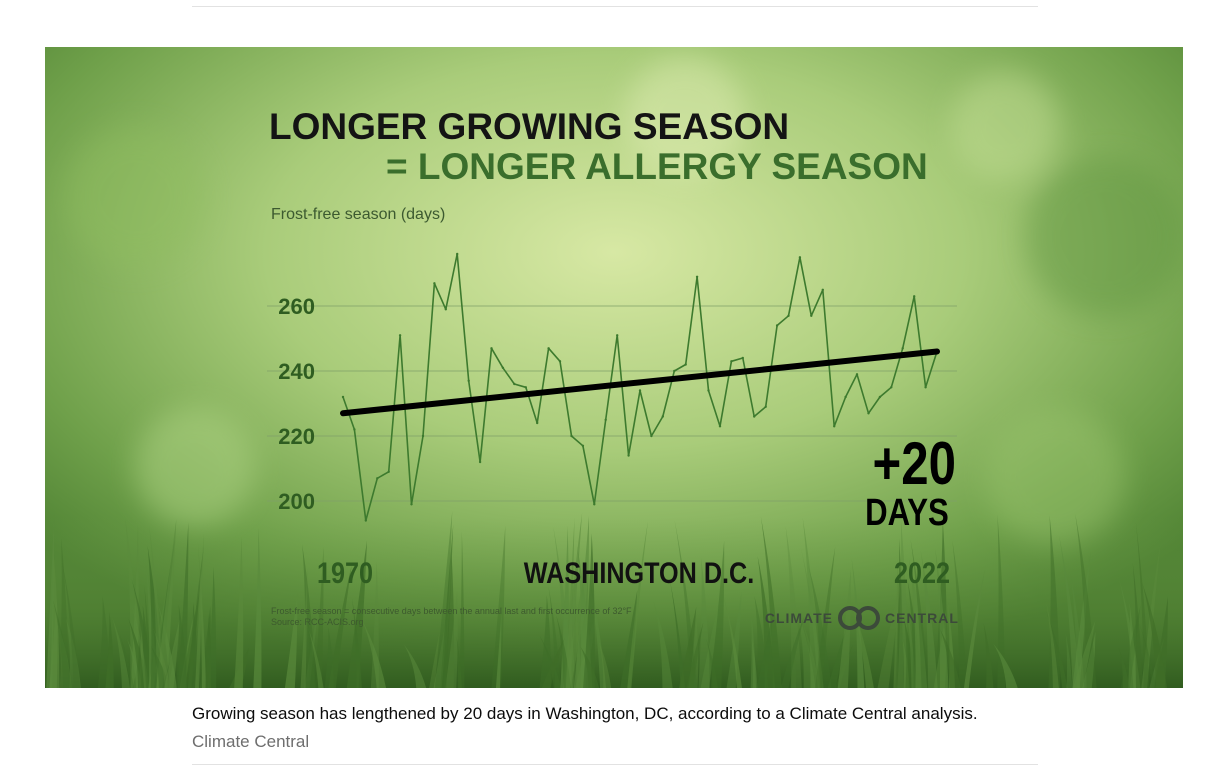 This screenshot has height=773, width=1215. Describe the element at coordinates (571, 436) in the screenshot. I see `data-point-1990` at that location.